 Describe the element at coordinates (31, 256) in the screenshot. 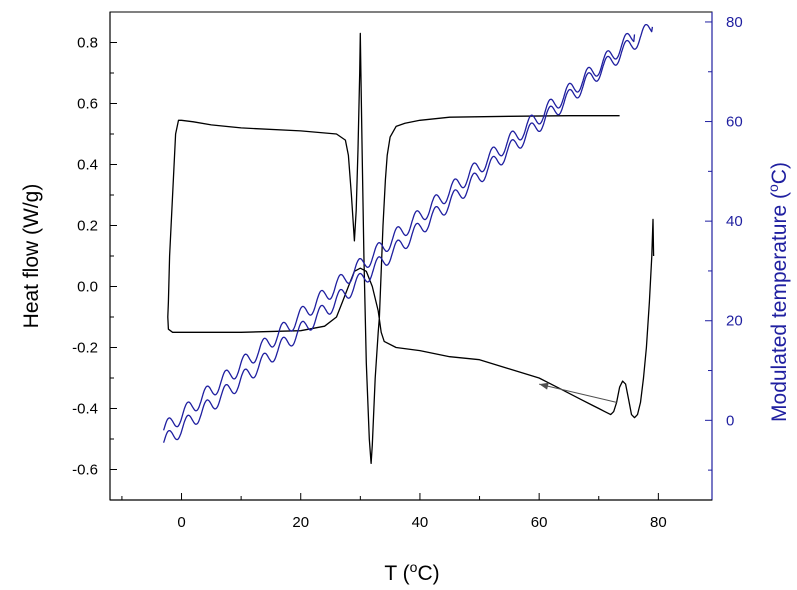

I see `y-axis-title-left: Heat flow (W/g)` at that location.